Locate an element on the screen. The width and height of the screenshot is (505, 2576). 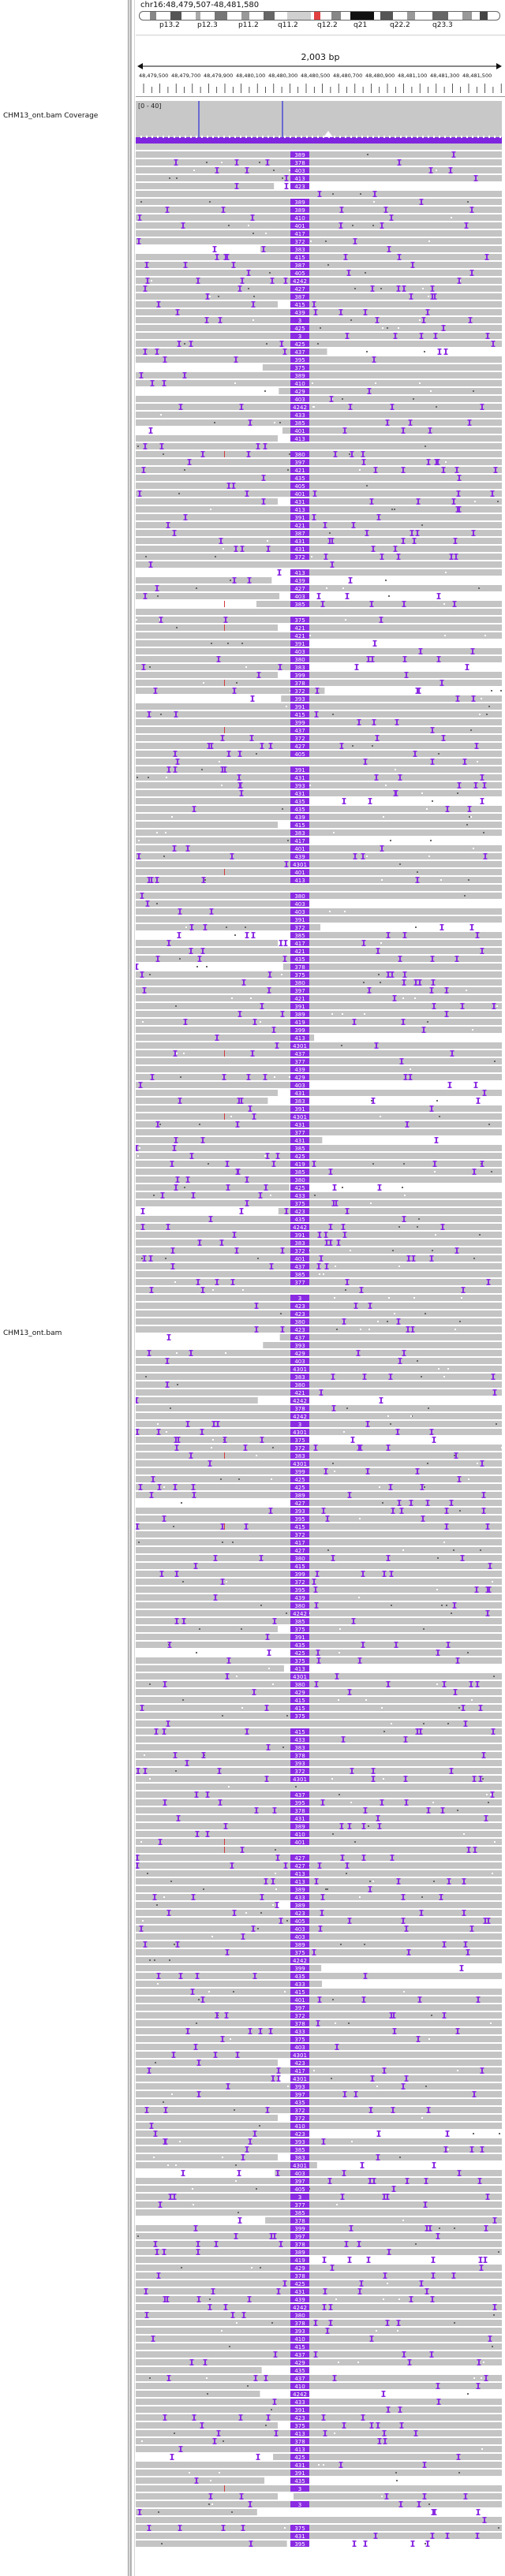
alignment-track-name: CHM13_ont.bam is located at coordinates (32, 1333).